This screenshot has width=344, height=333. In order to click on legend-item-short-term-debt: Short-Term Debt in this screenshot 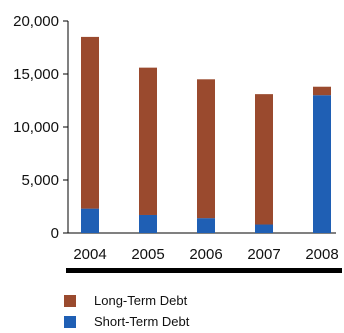, I will do `click(199, 321)`.